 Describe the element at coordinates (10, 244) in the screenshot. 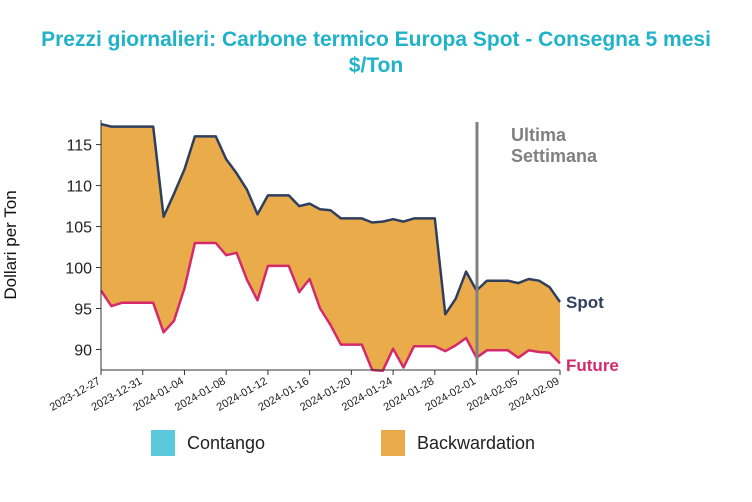

I see `y-axis-label: Dollari per Ton` at that location.